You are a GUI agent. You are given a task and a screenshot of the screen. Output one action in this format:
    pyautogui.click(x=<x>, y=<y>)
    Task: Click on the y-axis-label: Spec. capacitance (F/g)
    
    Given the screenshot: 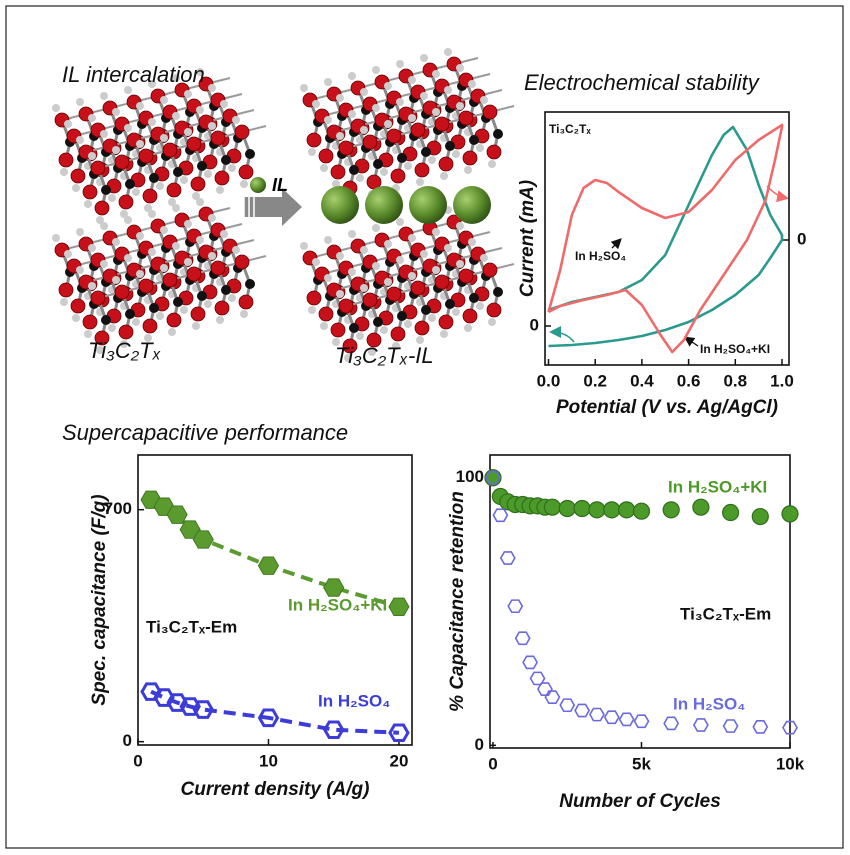 What is the action you would take?
    pyautogui.click(x=99, y=599)
    